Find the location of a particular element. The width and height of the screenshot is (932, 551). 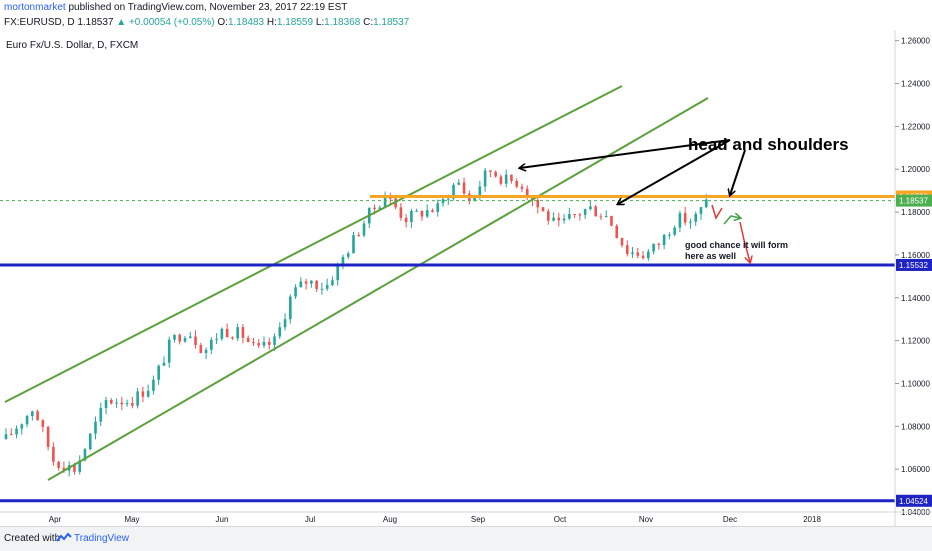

time-tick-label: May is located at coordinates (131, 519).